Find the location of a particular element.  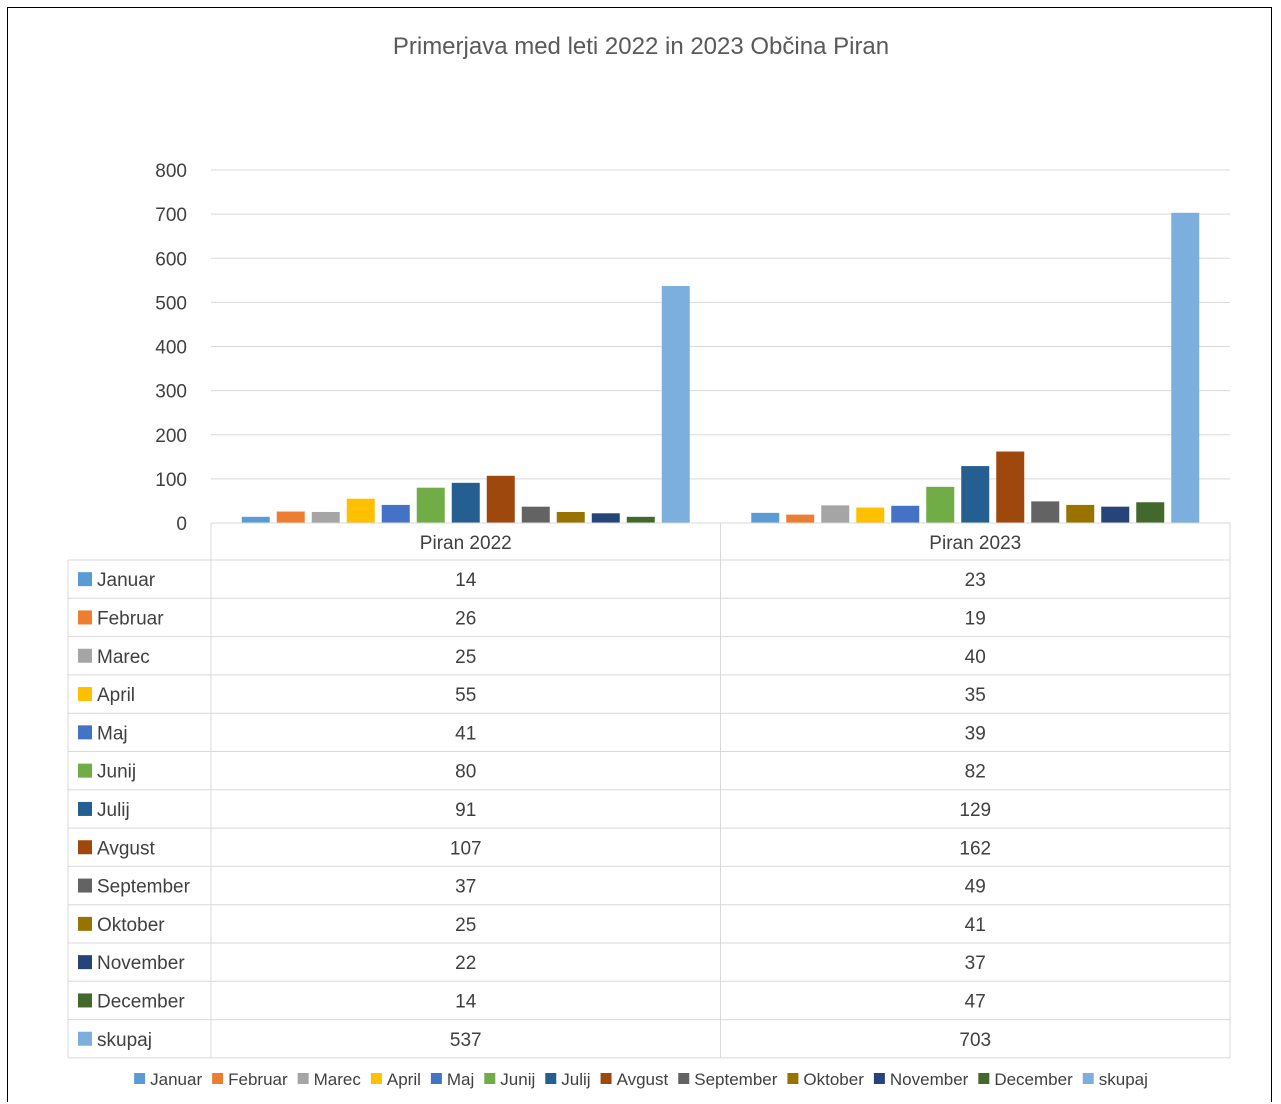

data-value: 49 is located at coordinates (975, 887).